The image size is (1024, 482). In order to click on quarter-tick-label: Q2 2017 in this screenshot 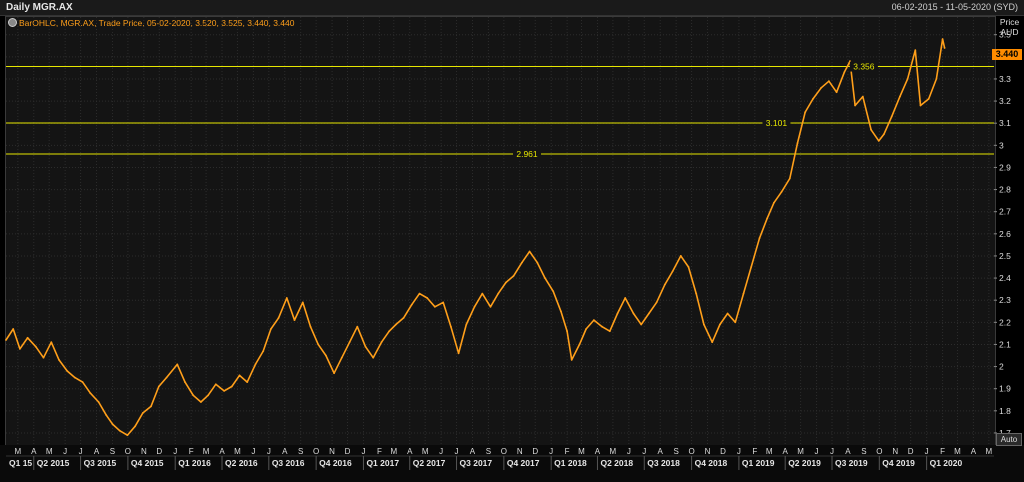, I will do `click(429, 463)`.